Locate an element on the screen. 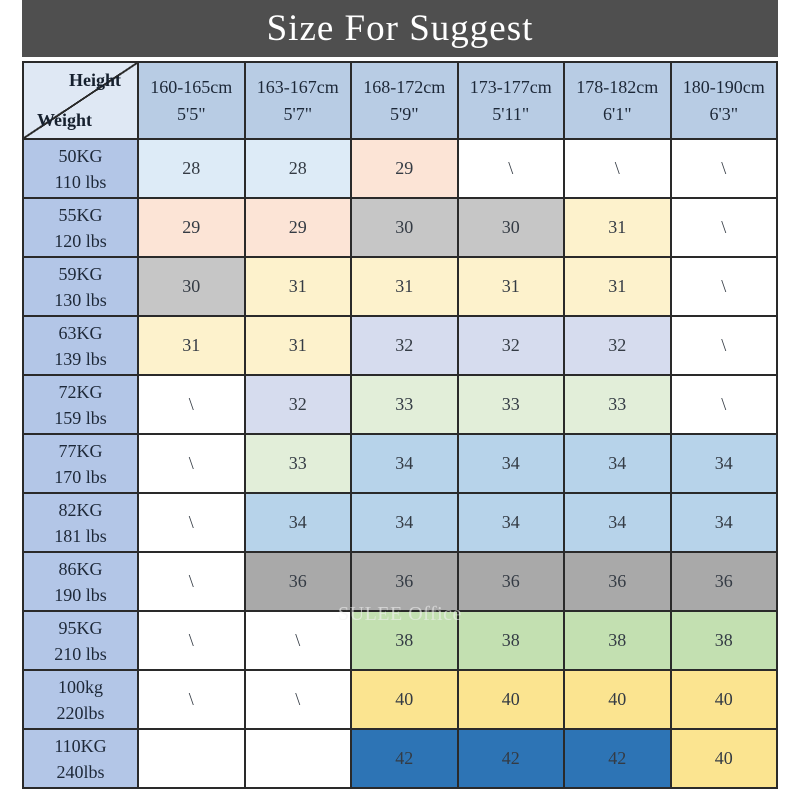 This screenshot has width=800, height=800. table-row: 77KG 170 lbs \ 33 34 34 34 34 is located at coordinates (400, 463).